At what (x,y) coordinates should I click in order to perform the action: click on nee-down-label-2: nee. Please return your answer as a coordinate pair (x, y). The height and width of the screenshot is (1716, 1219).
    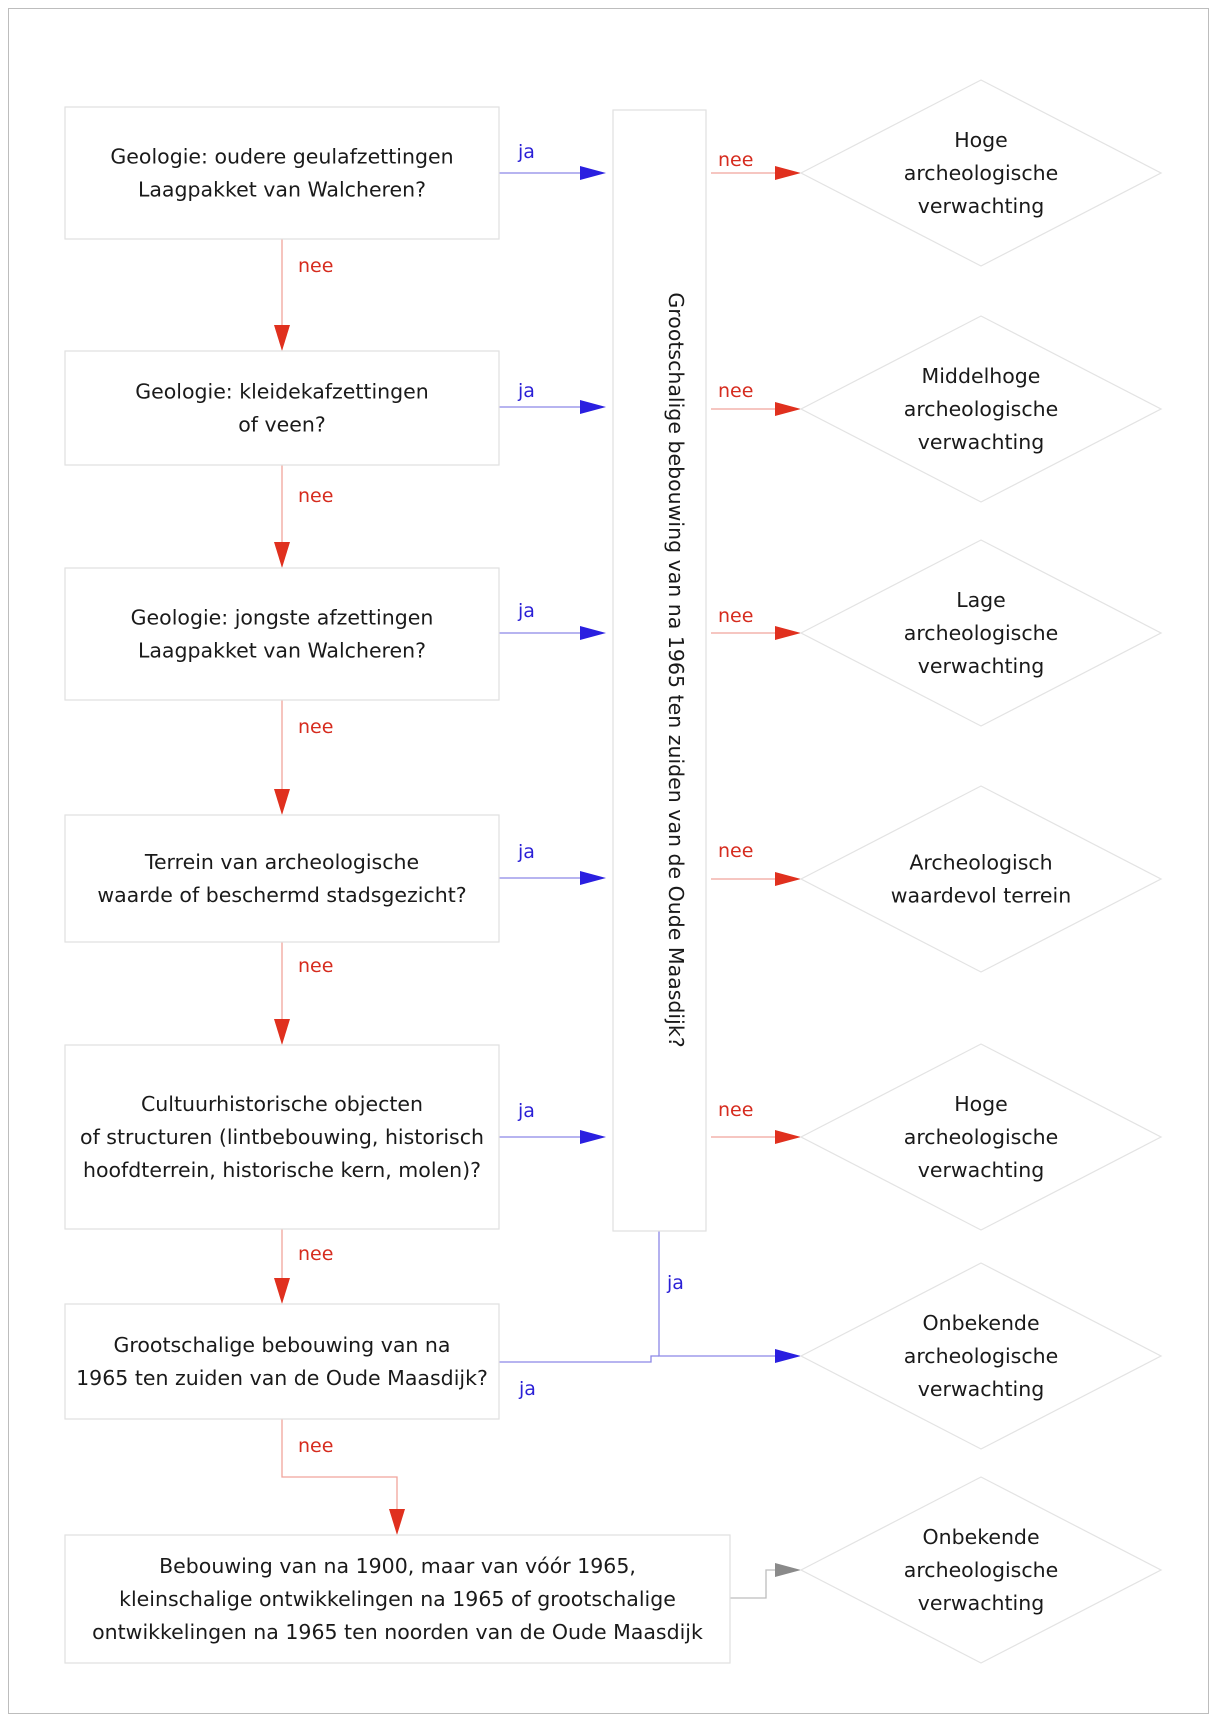
    Looking at the image, I should click on (315, 496).